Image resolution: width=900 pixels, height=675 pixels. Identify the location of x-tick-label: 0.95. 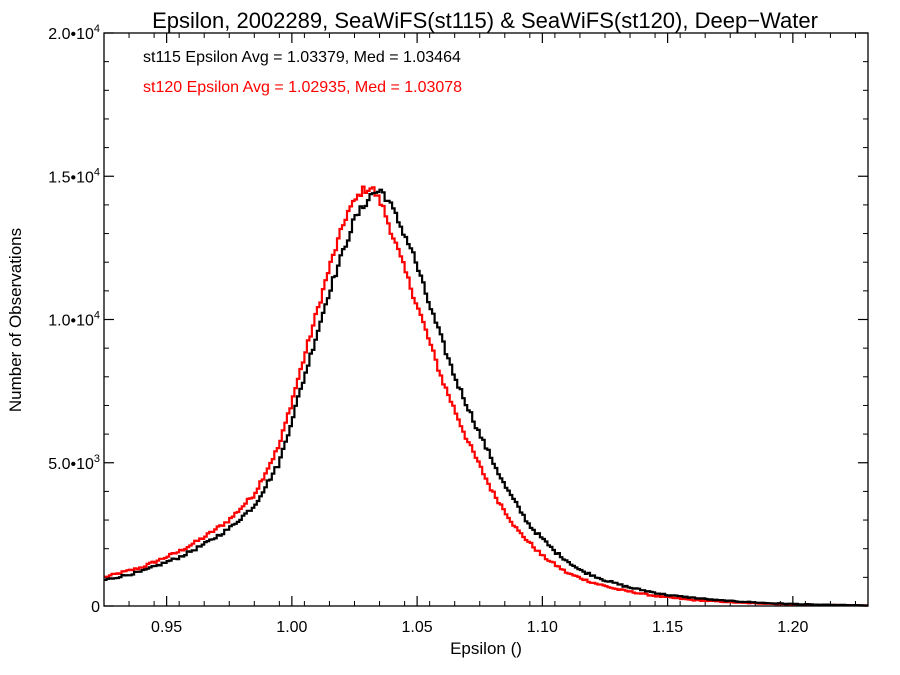
(166, 627).